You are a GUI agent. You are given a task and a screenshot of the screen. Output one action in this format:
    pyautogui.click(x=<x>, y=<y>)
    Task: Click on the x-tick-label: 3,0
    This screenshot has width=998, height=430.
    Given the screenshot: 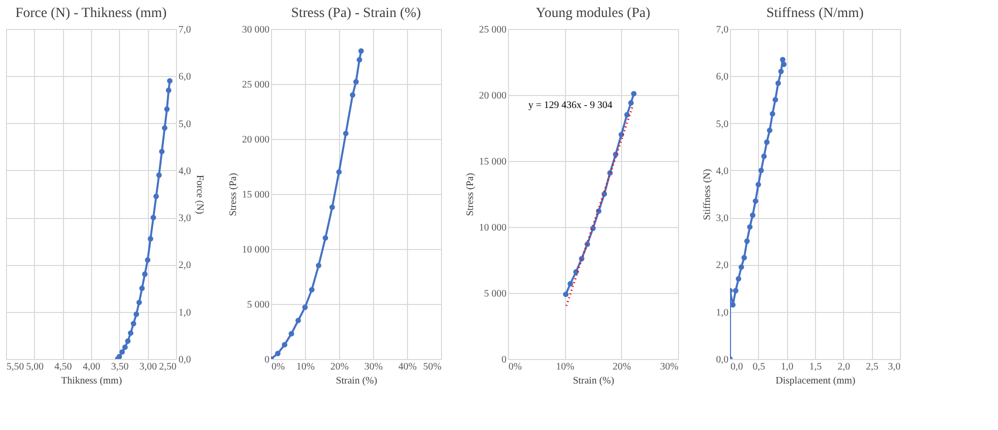 What is the action you would take?
    pyautogui.click(x=894, y=367)
    